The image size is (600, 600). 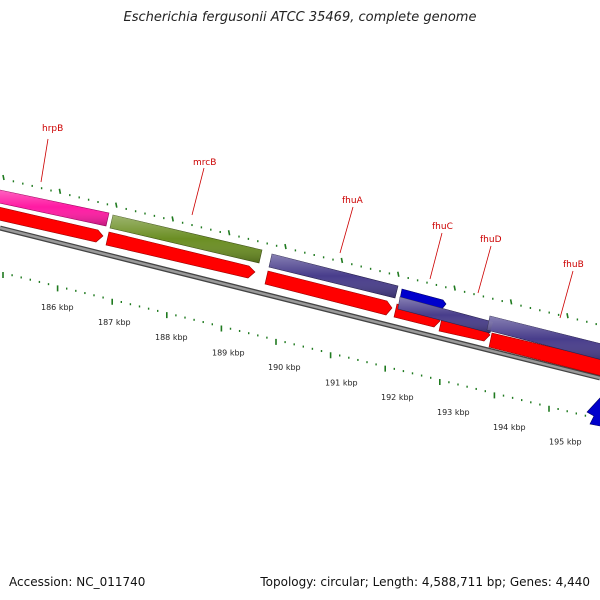 I want to click on kbp-label: 195 kbp, so click(x=565, y=442).